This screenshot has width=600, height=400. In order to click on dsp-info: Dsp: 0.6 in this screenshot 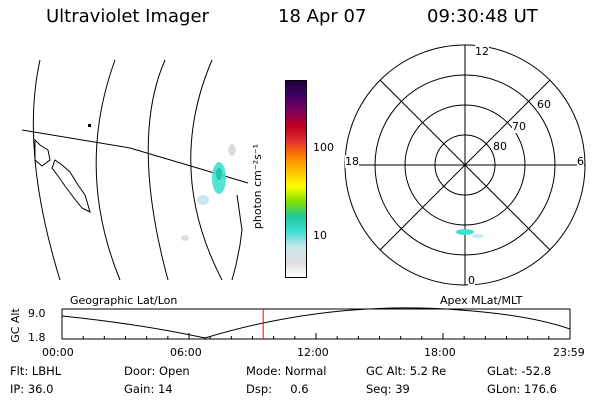, I will do `click(277, 389)`.